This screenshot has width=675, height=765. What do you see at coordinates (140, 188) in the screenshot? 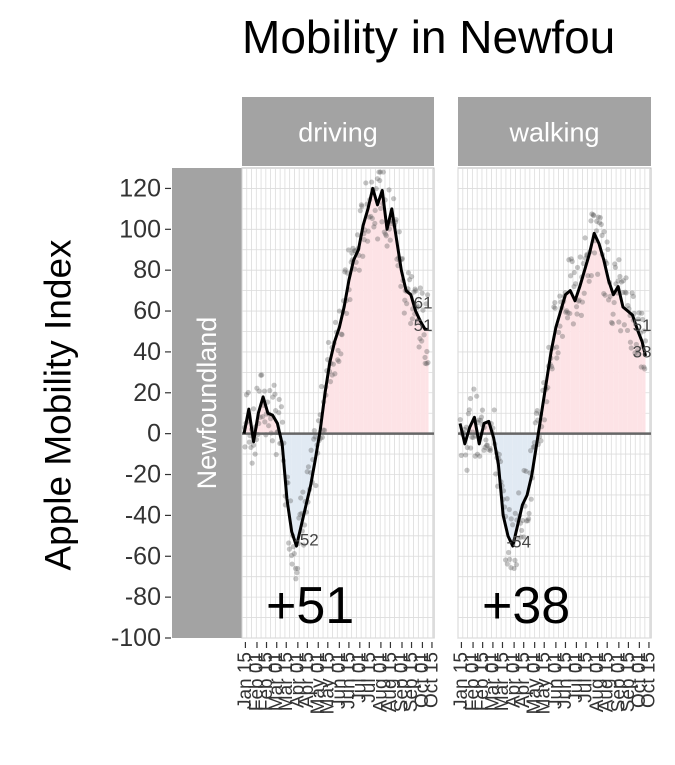
I see `y-tick-label: 120` at bounding box center [140, 188].